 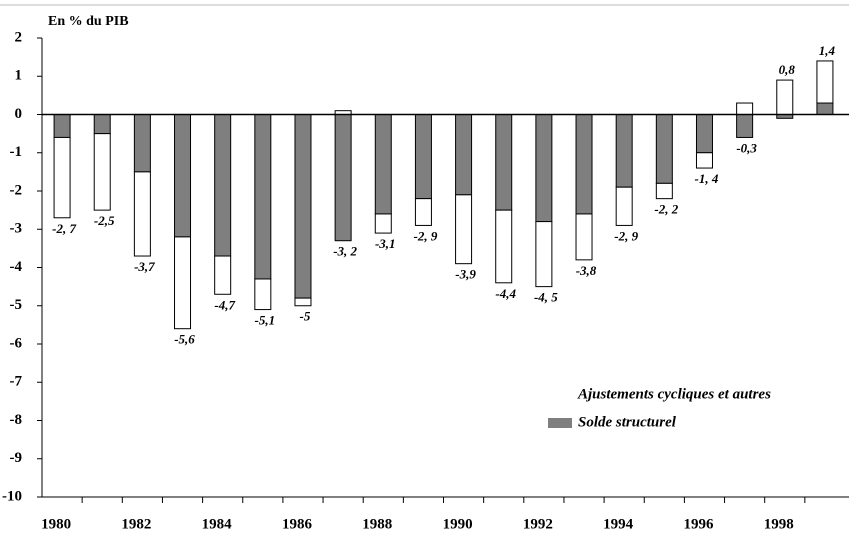 I want to click on total-label: -3,8, so click(x=586, y=270).